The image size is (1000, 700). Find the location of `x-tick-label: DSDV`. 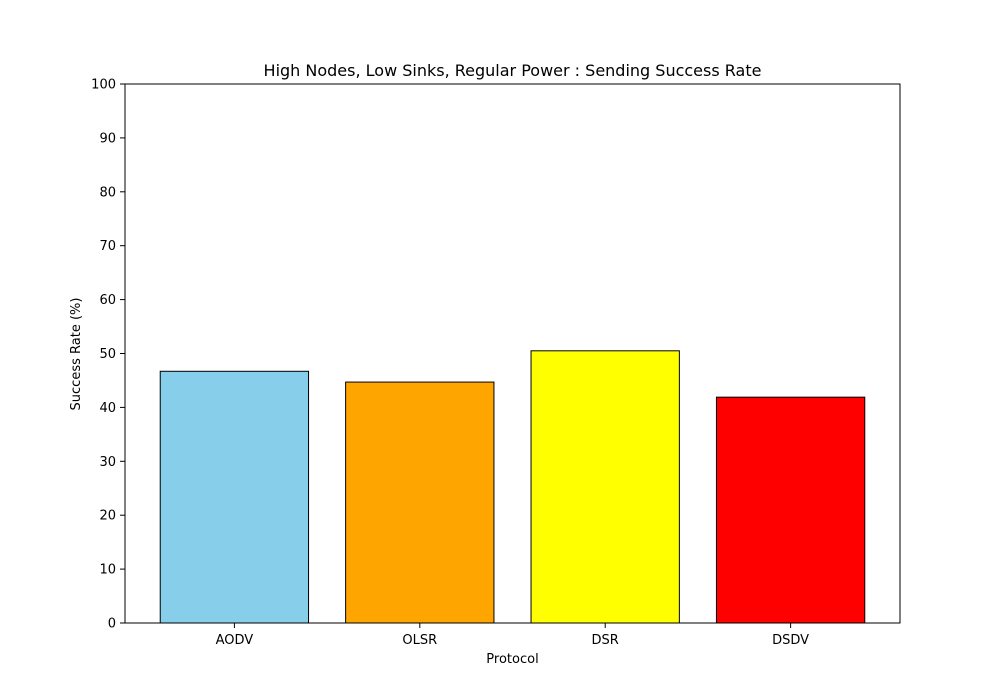

x-tick-label: DSDV is located at coordinates (790, 640).